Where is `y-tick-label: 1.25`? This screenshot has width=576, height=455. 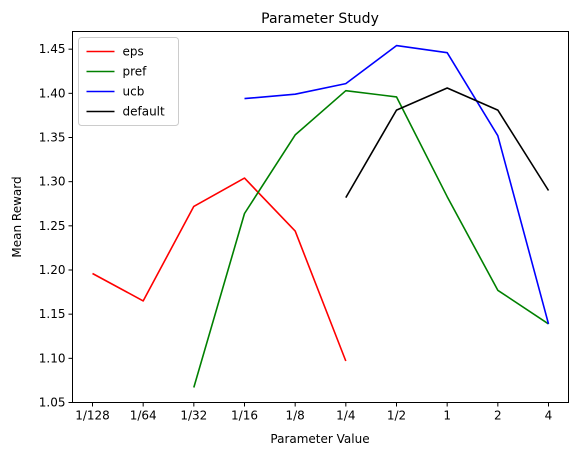 y-tick-label: 1.25 is located at coordinates (52, 226).